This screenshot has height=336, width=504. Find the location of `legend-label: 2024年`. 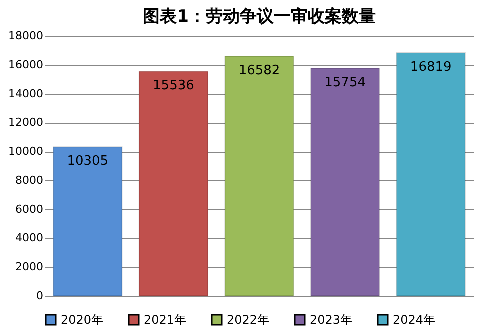

legend-label: 2024年 is located at coordinates (414, 320).